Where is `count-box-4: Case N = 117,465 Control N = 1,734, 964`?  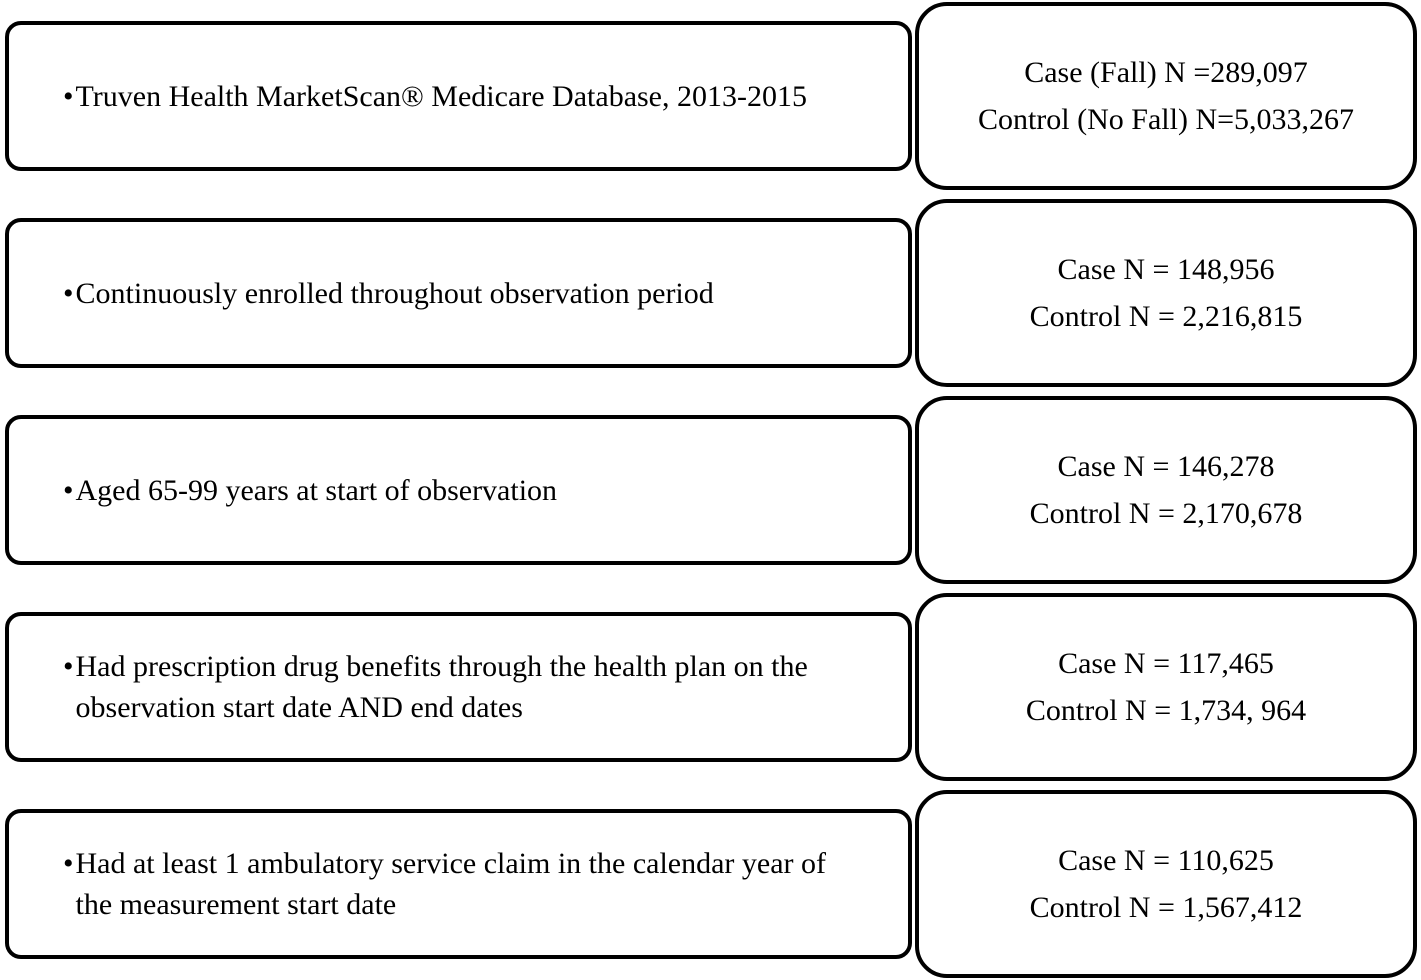 count-box-4: Case N = 117,465 Control N = 1,734, 964 is located at coordinates (1166, 687).